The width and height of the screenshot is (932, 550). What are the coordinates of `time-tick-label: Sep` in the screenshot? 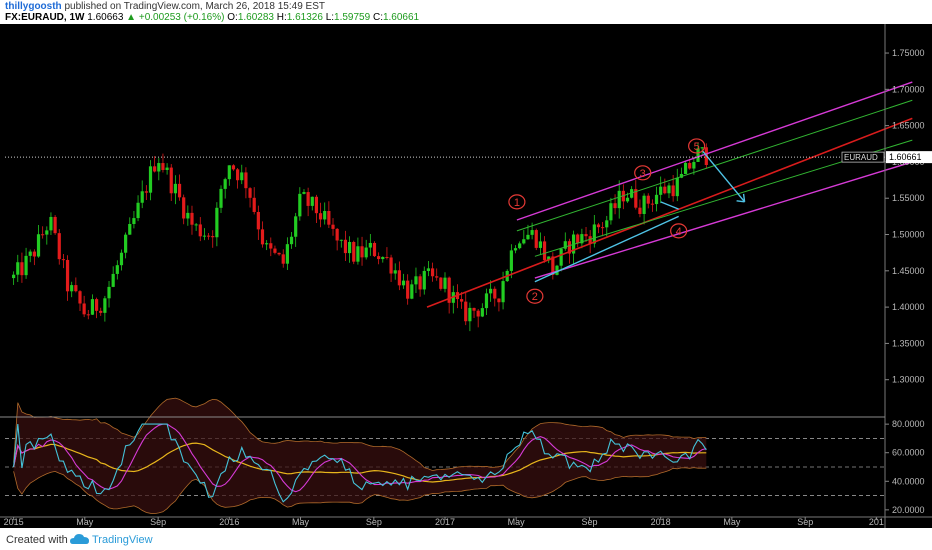 It's located at (158, 522).